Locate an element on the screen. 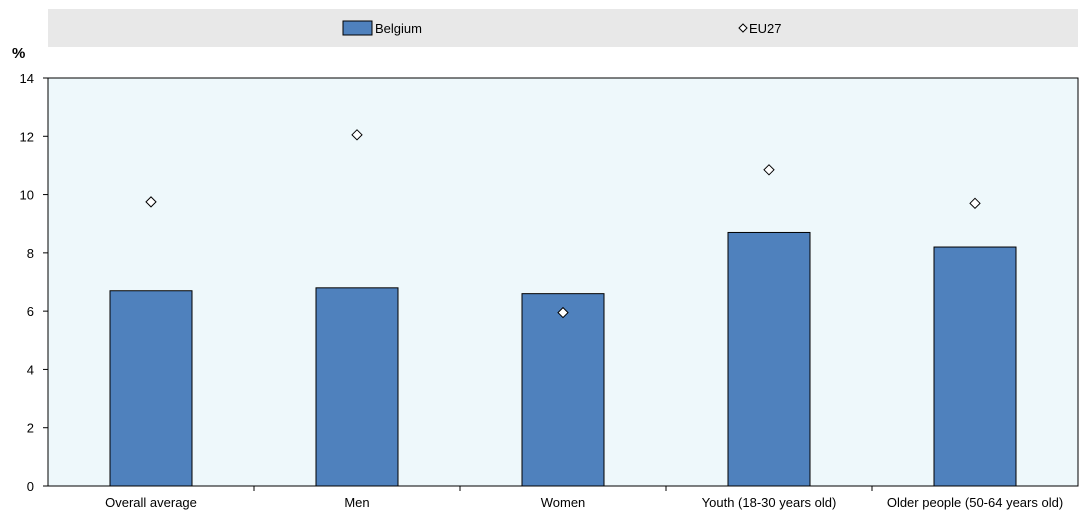 The width and height of the screenshot is (1086, 513). y-axis: 0 2 4 6 8 10 12 14 is located at coordinates (34, 282).